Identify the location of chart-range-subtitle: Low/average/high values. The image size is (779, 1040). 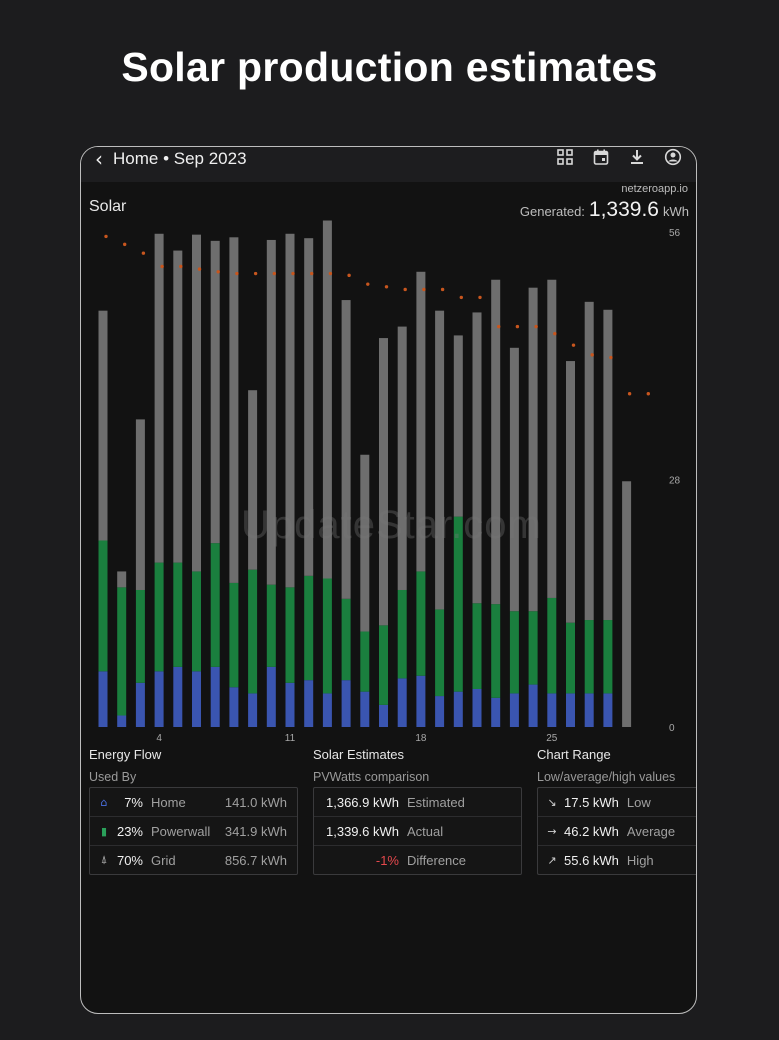
(606, 777).